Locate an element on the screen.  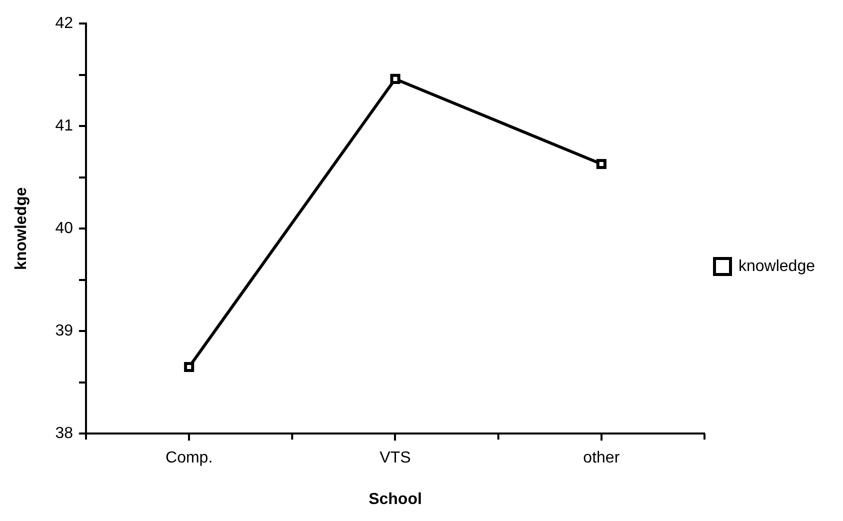
y-tick-label: 40 is located at coordinates (64, 229).